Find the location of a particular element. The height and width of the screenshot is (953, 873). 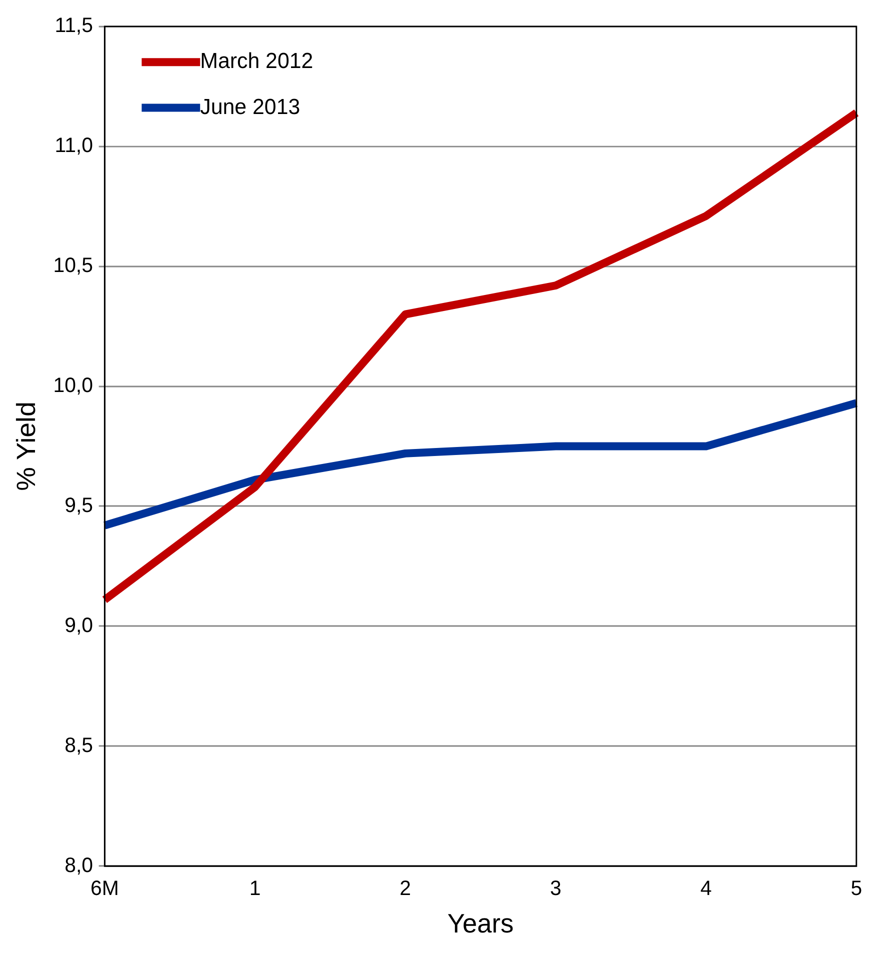

x-tick-label: 4 is located at coordinates (706, 888).